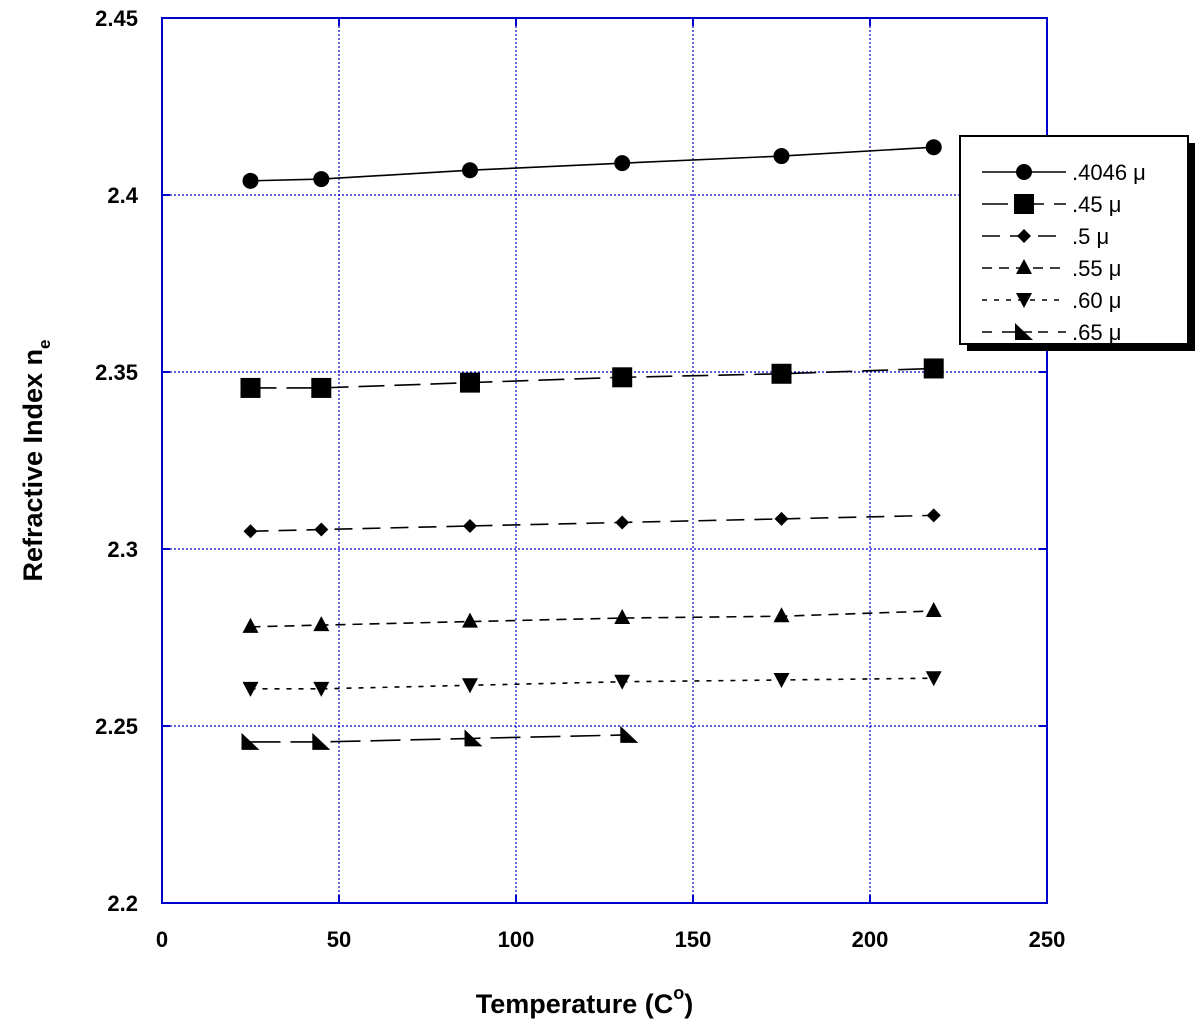 This screenshot has width=1198, height=1031. What do you see at coordinates (1096, 268) in the screenshot?
I see `legend-label: .55 μ` at bounding box center [1096, 268].